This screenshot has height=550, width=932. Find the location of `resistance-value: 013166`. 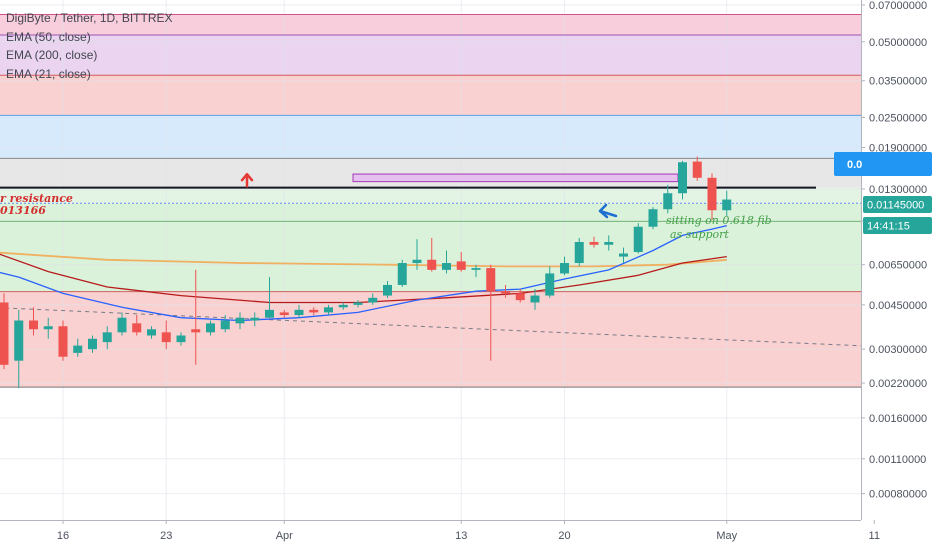

resistance-value: 013166 is located at coordinates (23, 210).